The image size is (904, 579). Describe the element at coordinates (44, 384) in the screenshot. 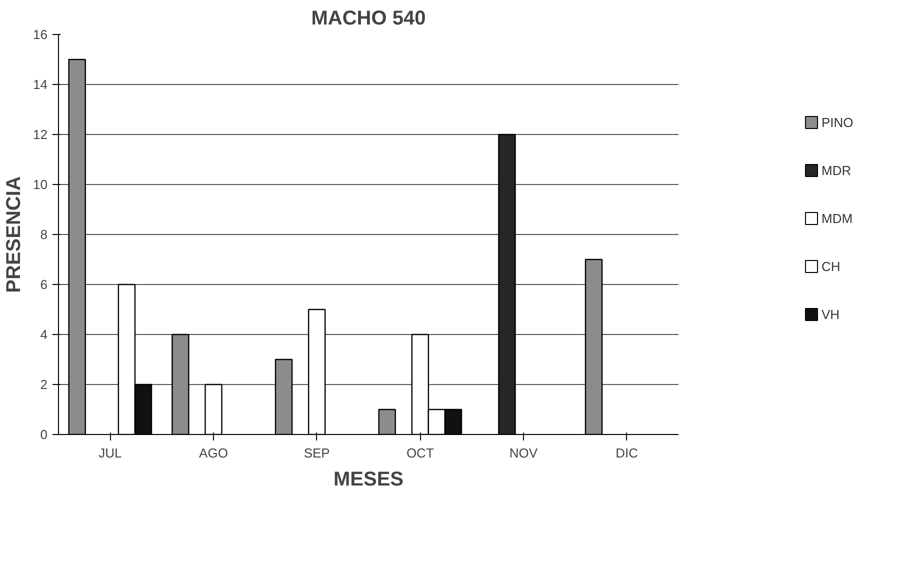

I see `y-tick-label: 2` at that location.